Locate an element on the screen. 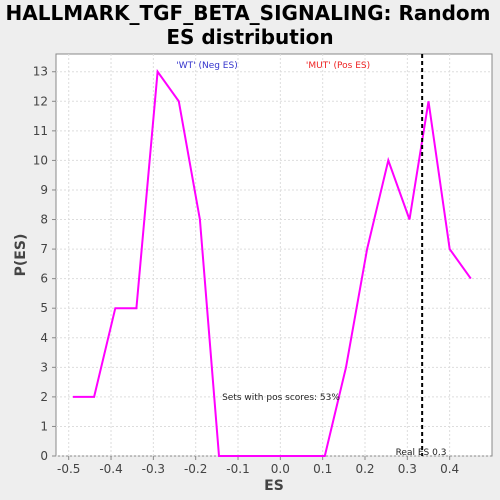 This screenshot has height=500, width=500. x-tick-label: 0.1 is located at coordinates (322, 469).